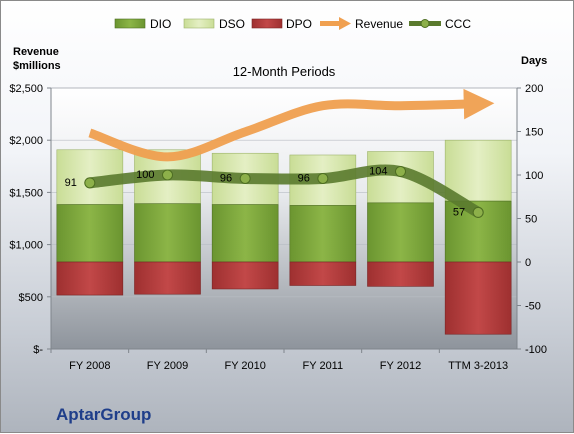 Image resolution: width=574 pixels, height=434 pixels. Describe the element at coordinates (160, 24) in the screenshot. I see `legend-label-dio: DIO` at that location.